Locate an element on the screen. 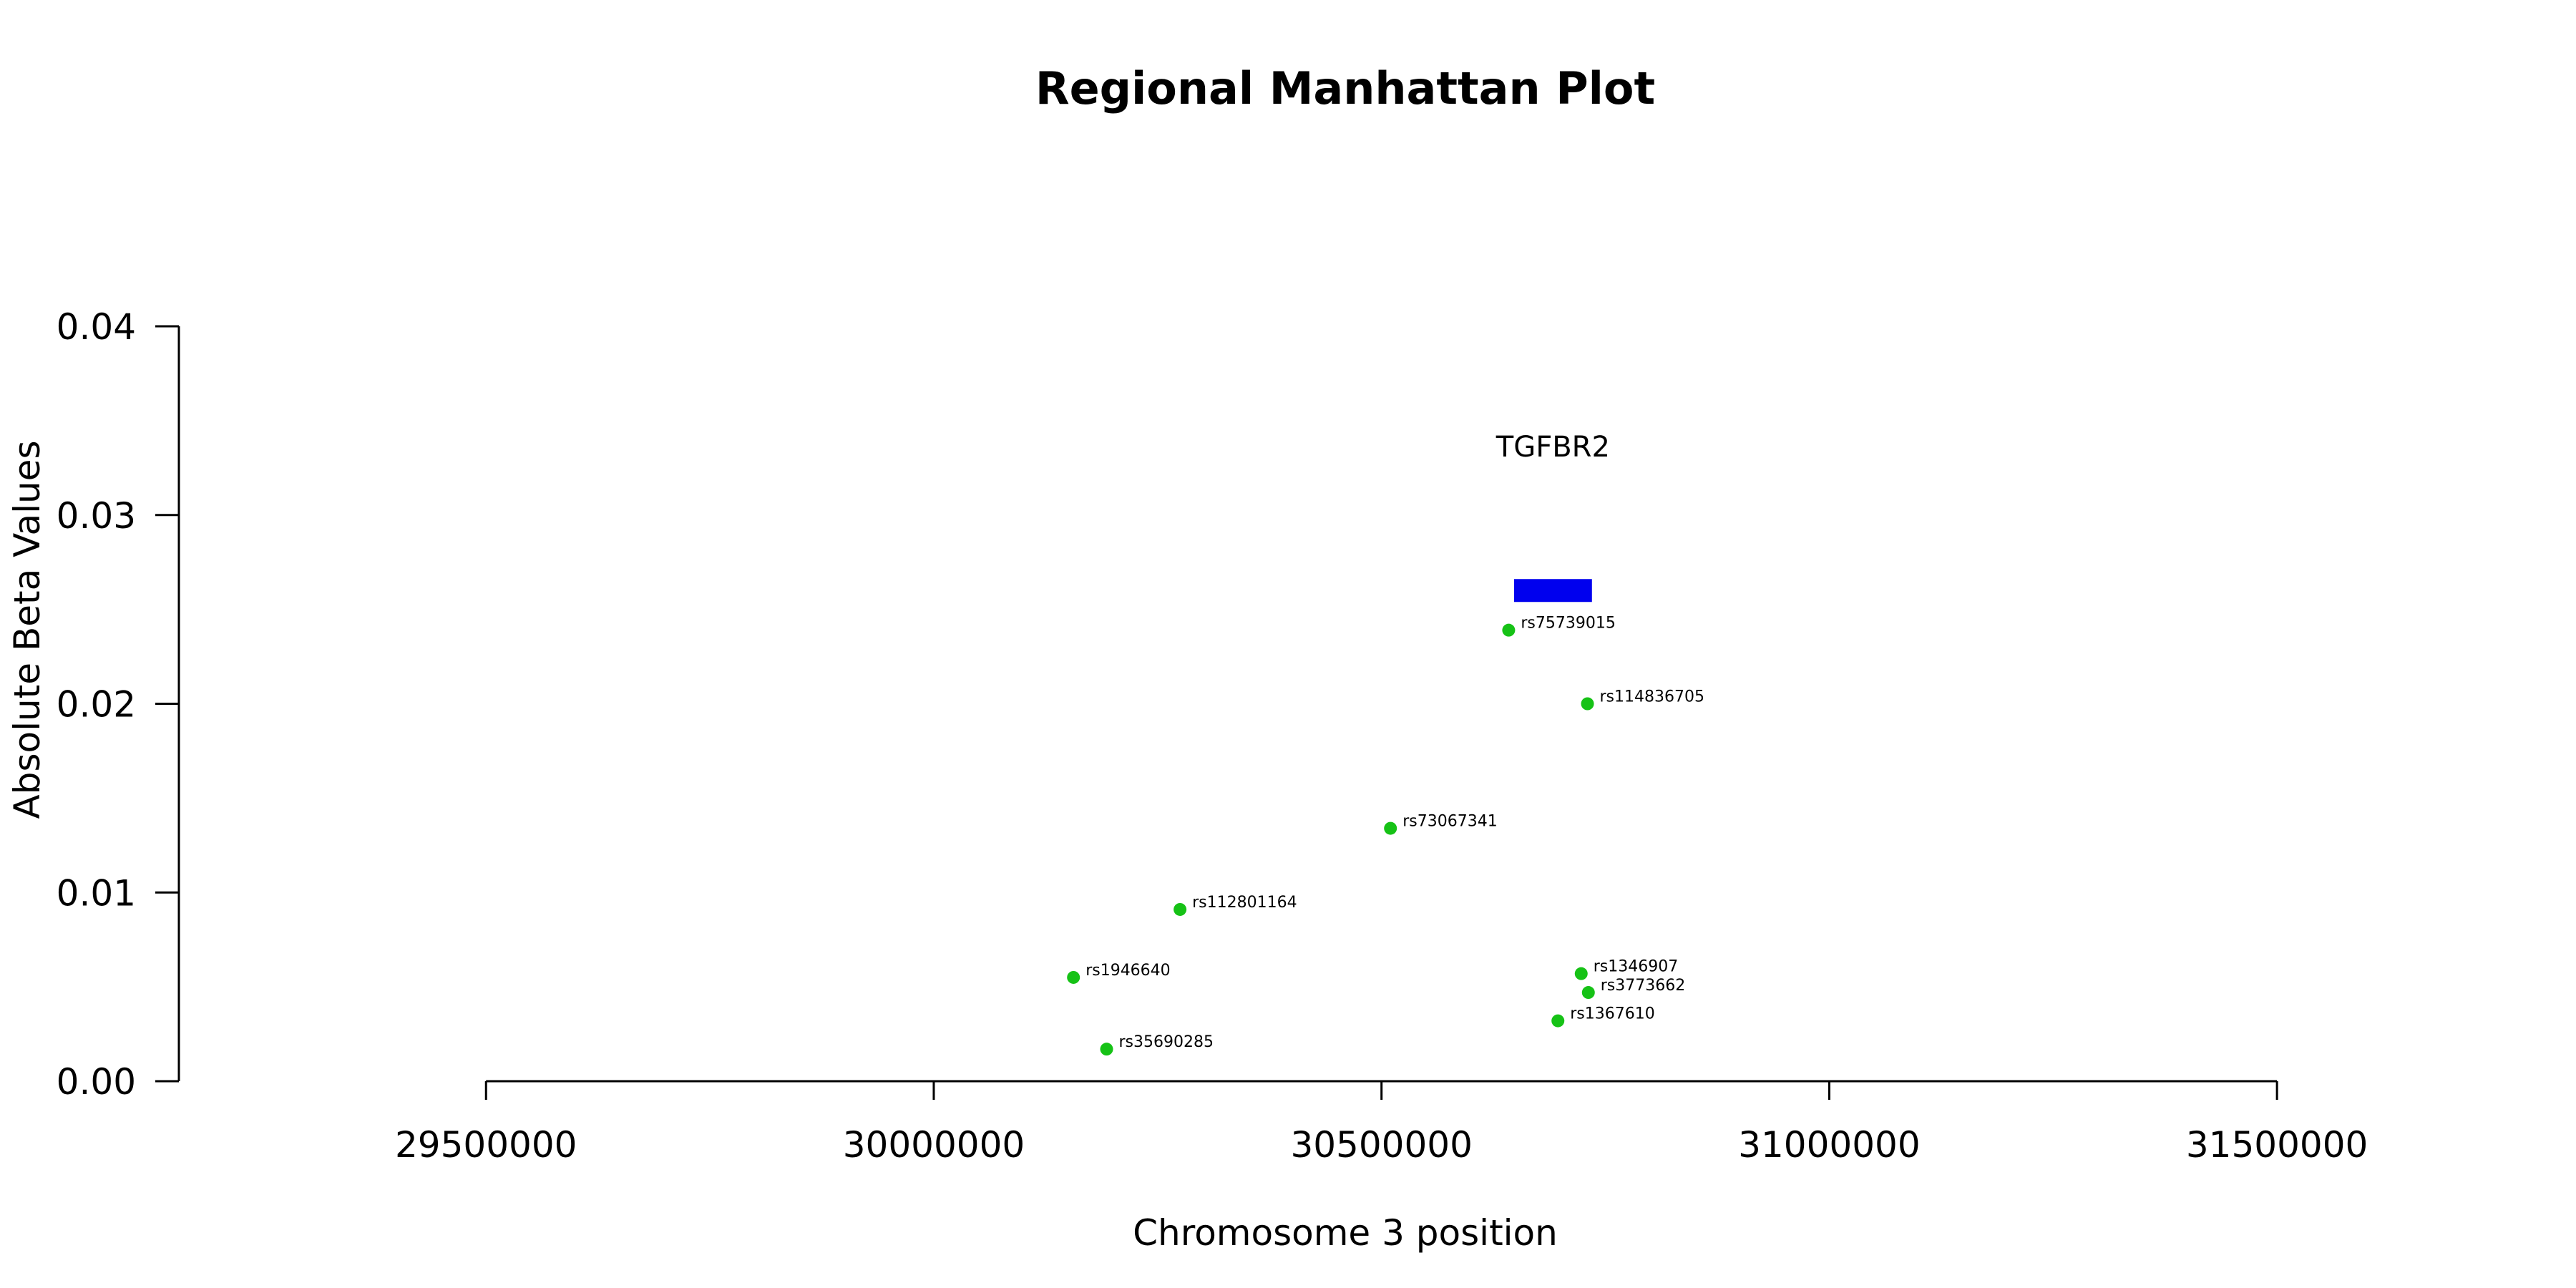  snp-label: rs1946640 is located at coordinates (1128, 971).